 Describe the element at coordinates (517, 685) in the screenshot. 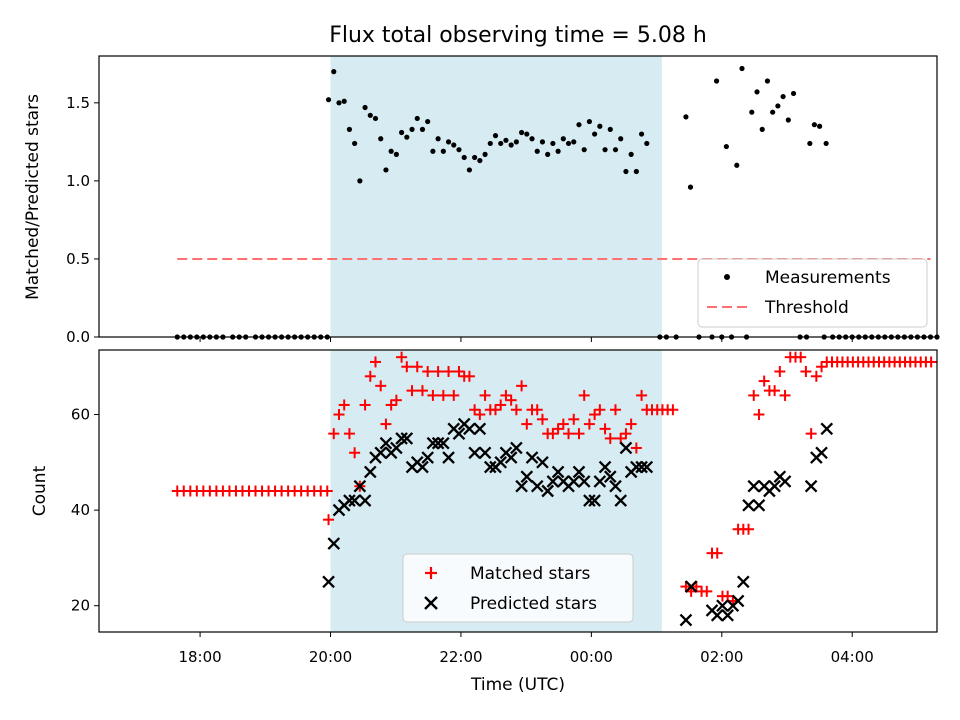

I see `xlabel: Time (UTC)` at that location.